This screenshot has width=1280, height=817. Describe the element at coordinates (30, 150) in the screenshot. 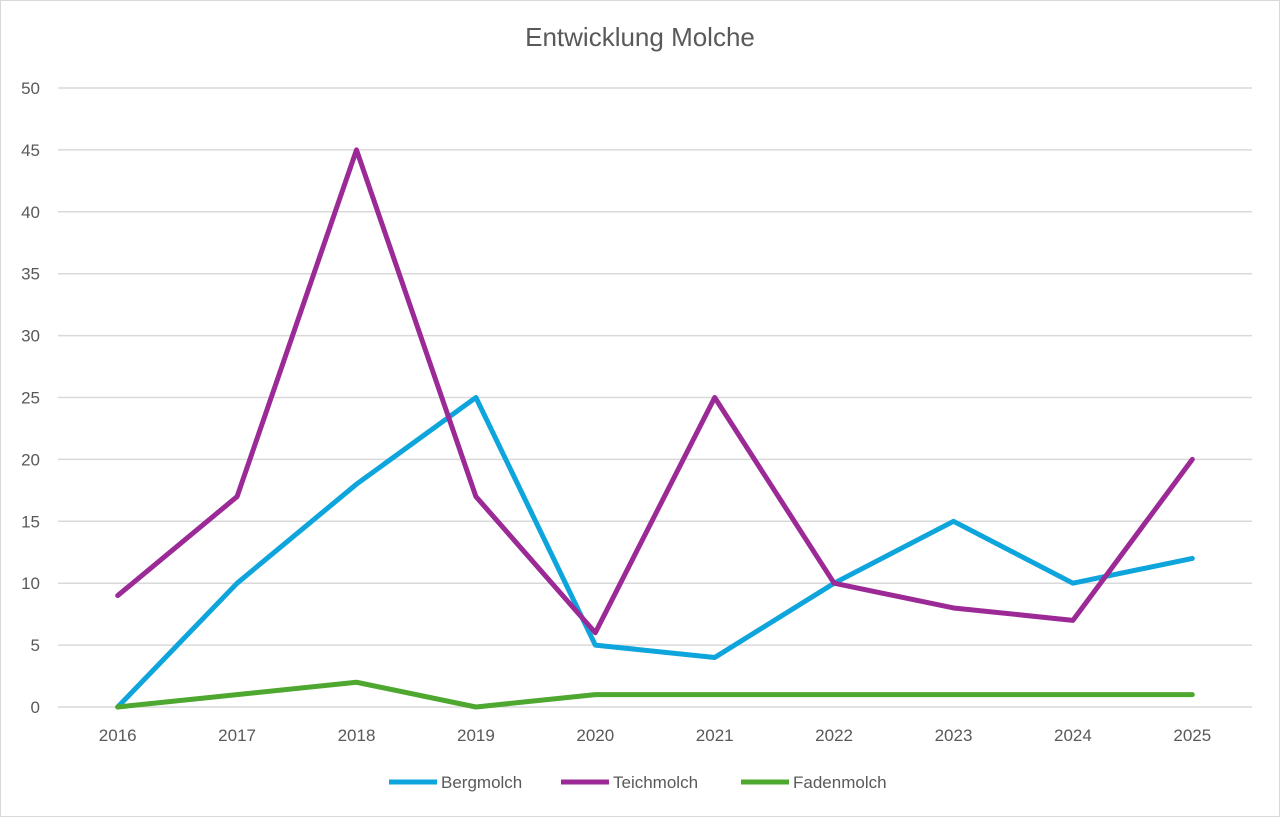

I see `y-tick-label: 45` at that location.